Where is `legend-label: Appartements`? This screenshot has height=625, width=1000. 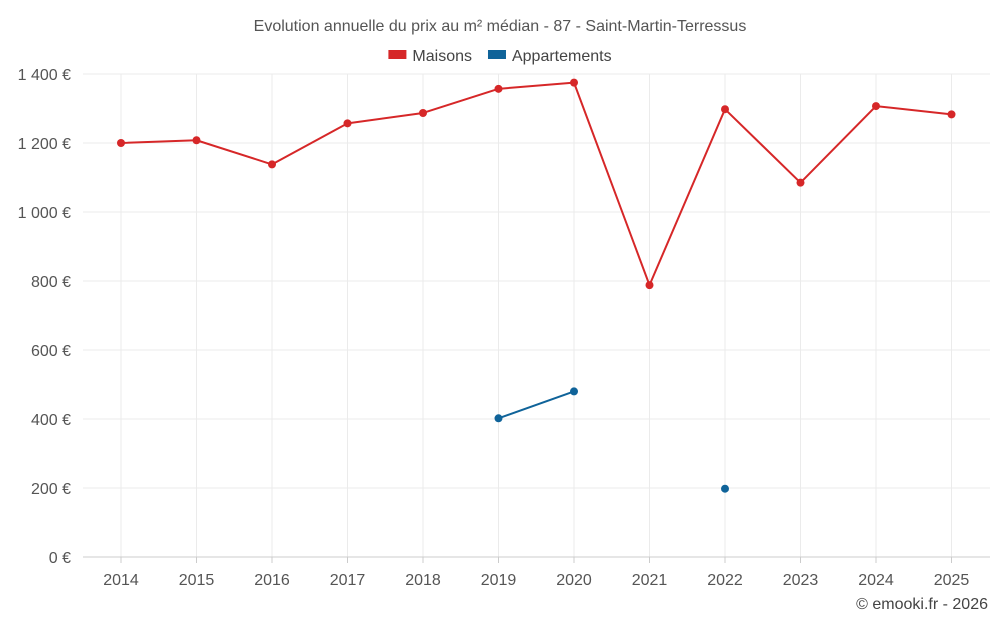
legend-label: Appartements is located at coordinates (562, 56).